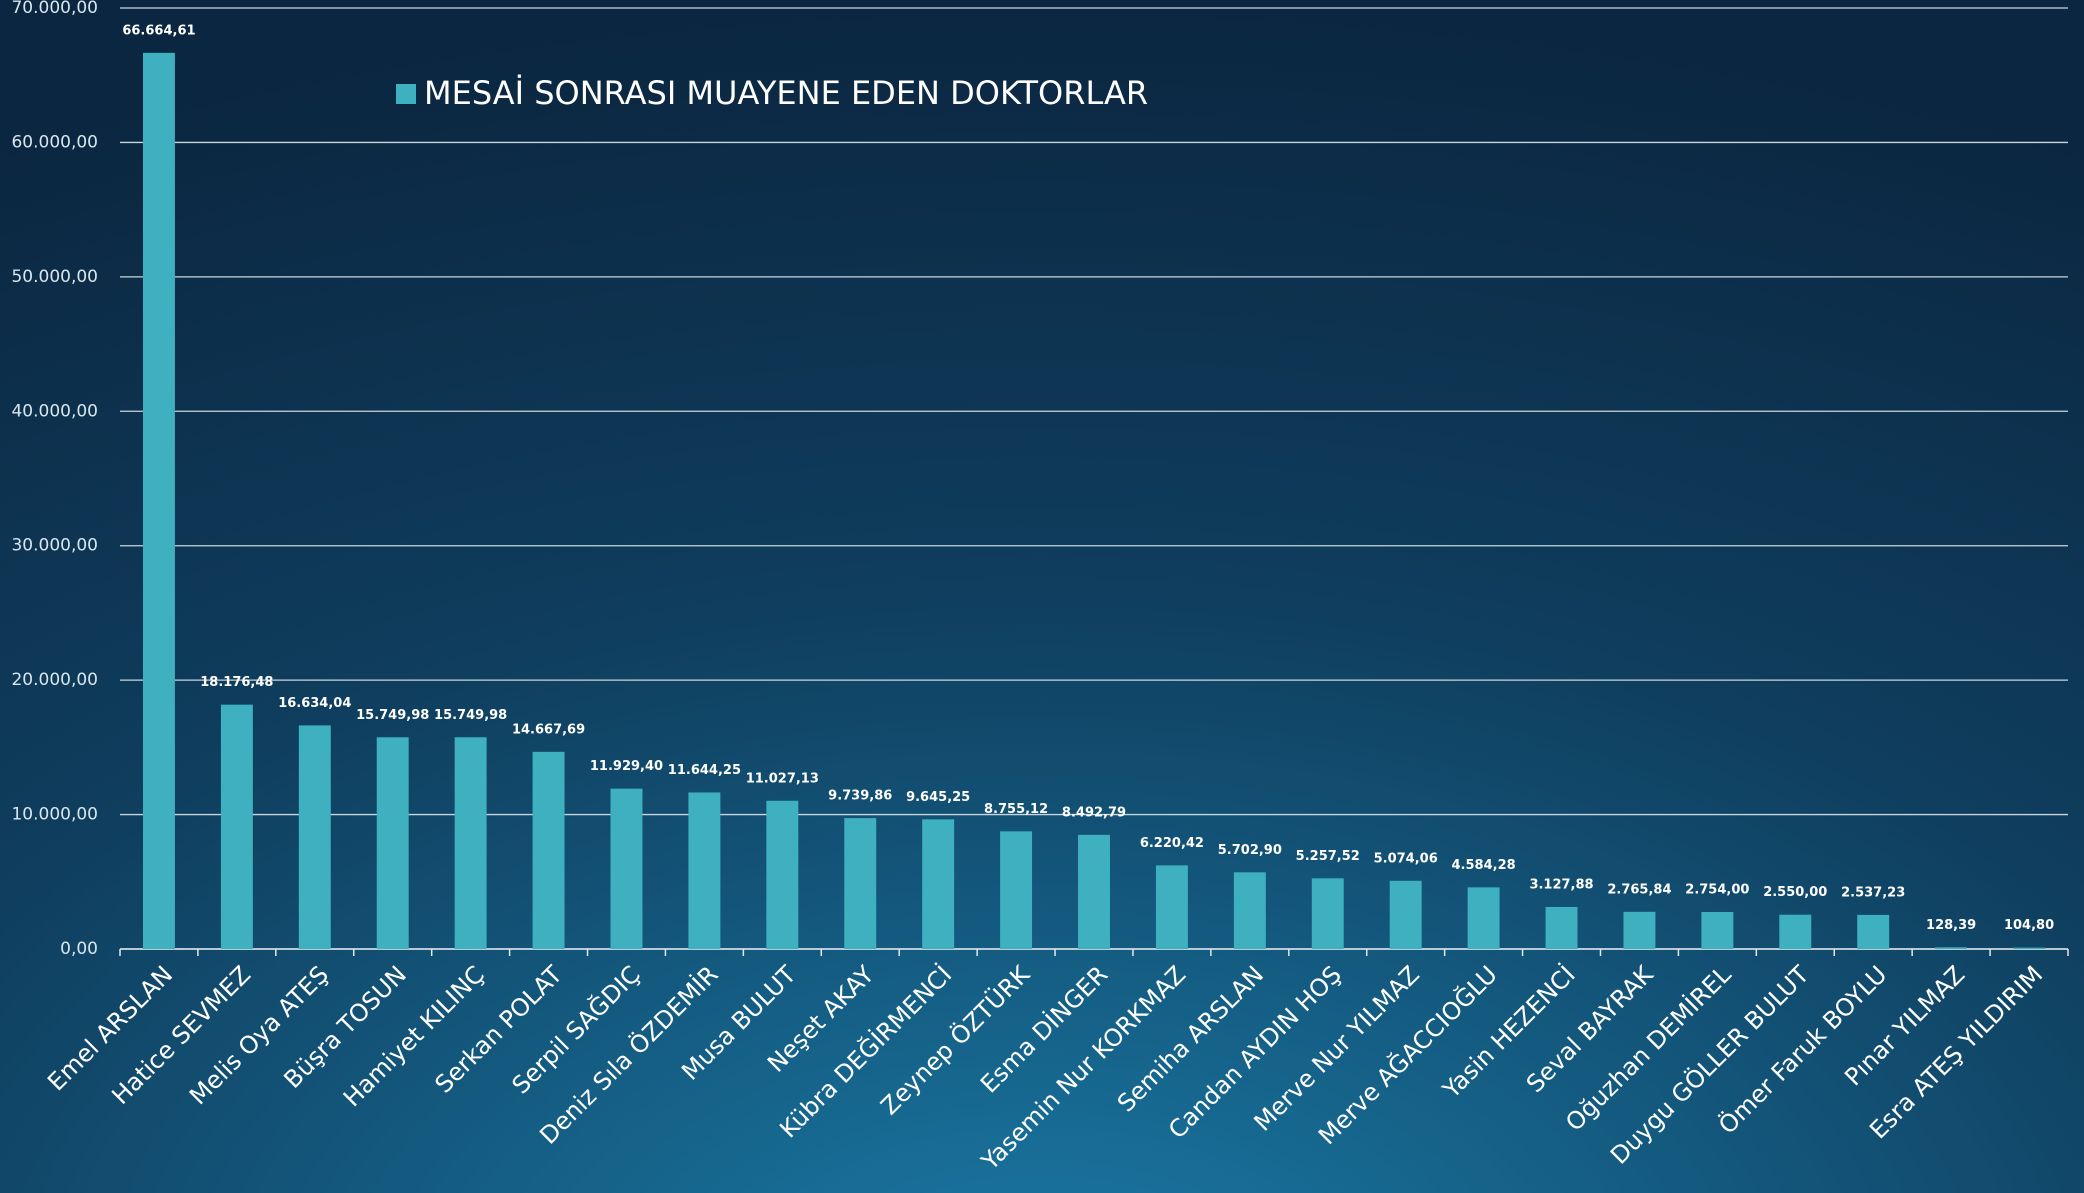 The width and height of the screenshot is (2084, 1193). I want to click on data-label: 3.127,88, so click(1561, 884).